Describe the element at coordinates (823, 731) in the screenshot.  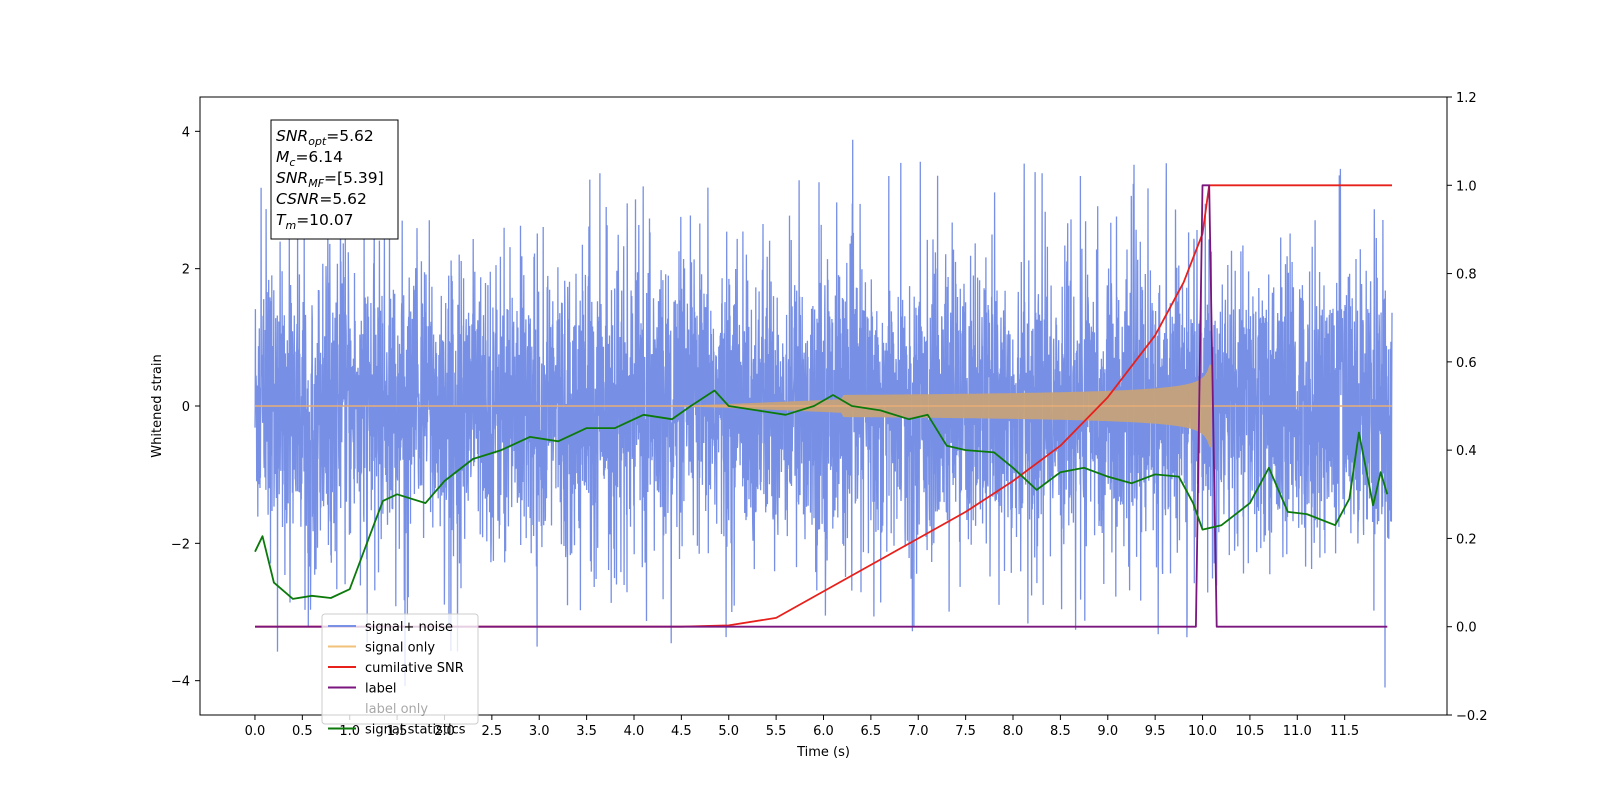
I see `x-tick-label: 6.0` at that location.